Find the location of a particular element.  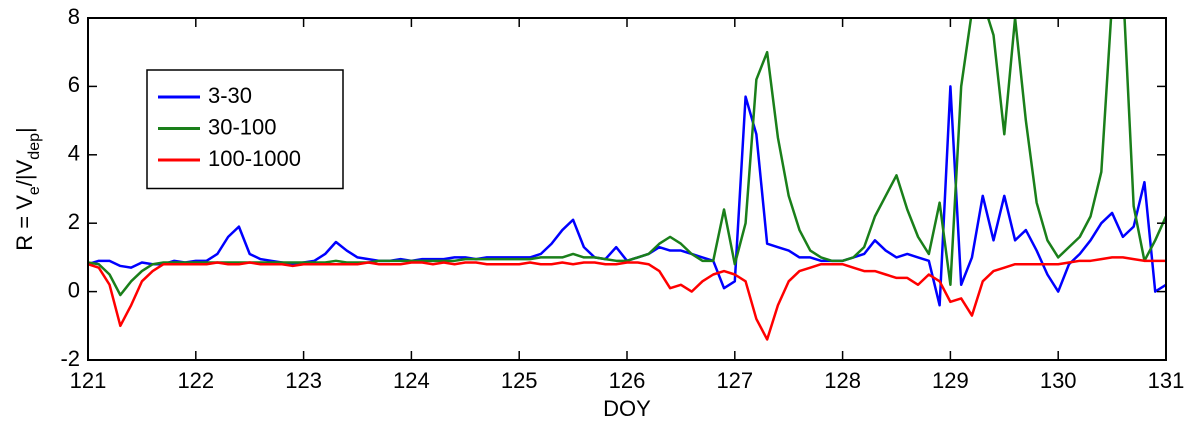

legend-label: 30-100 is located at coordinates (242, 126).